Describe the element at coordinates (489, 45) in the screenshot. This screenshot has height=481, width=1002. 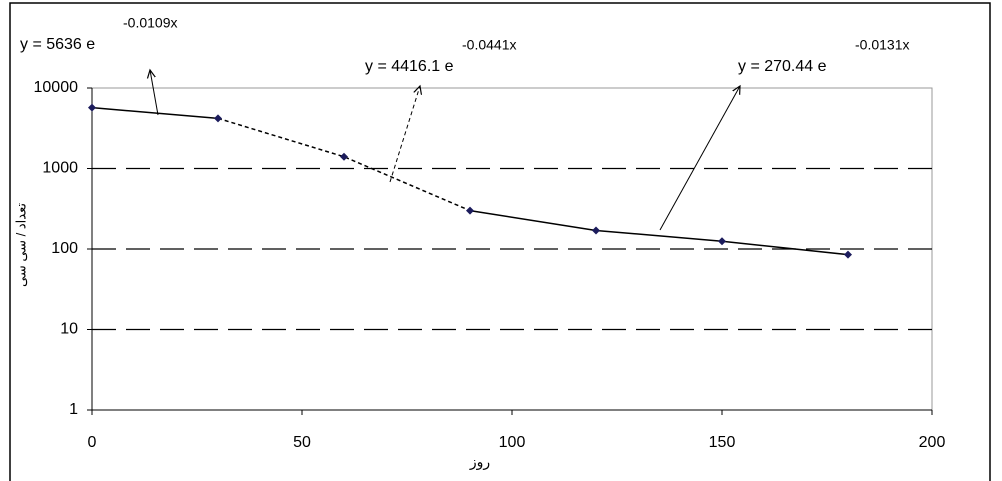
I see `equation-exponent: -0.0441x` at that location.